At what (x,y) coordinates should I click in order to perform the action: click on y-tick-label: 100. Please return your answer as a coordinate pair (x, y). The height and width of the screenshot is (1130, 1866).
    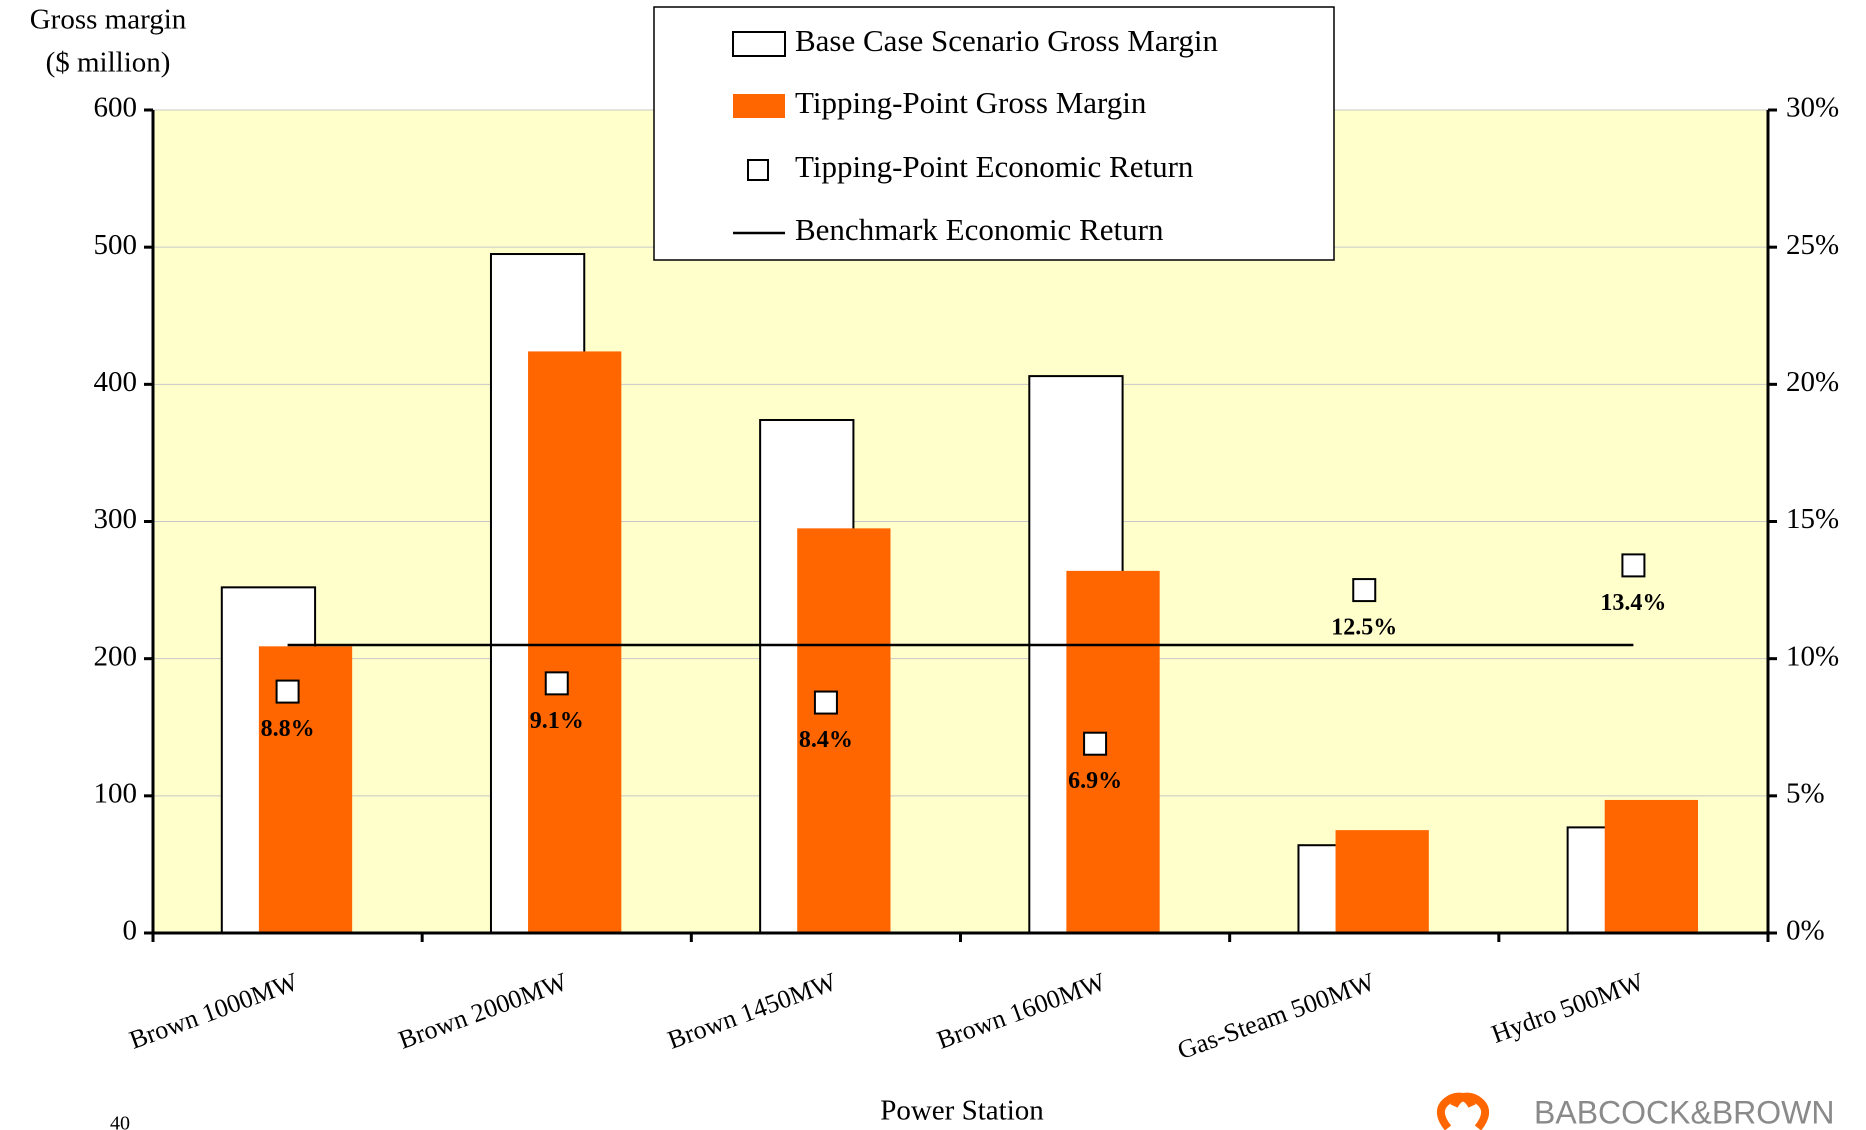
    Looking at the image, I should click on (116, 793).